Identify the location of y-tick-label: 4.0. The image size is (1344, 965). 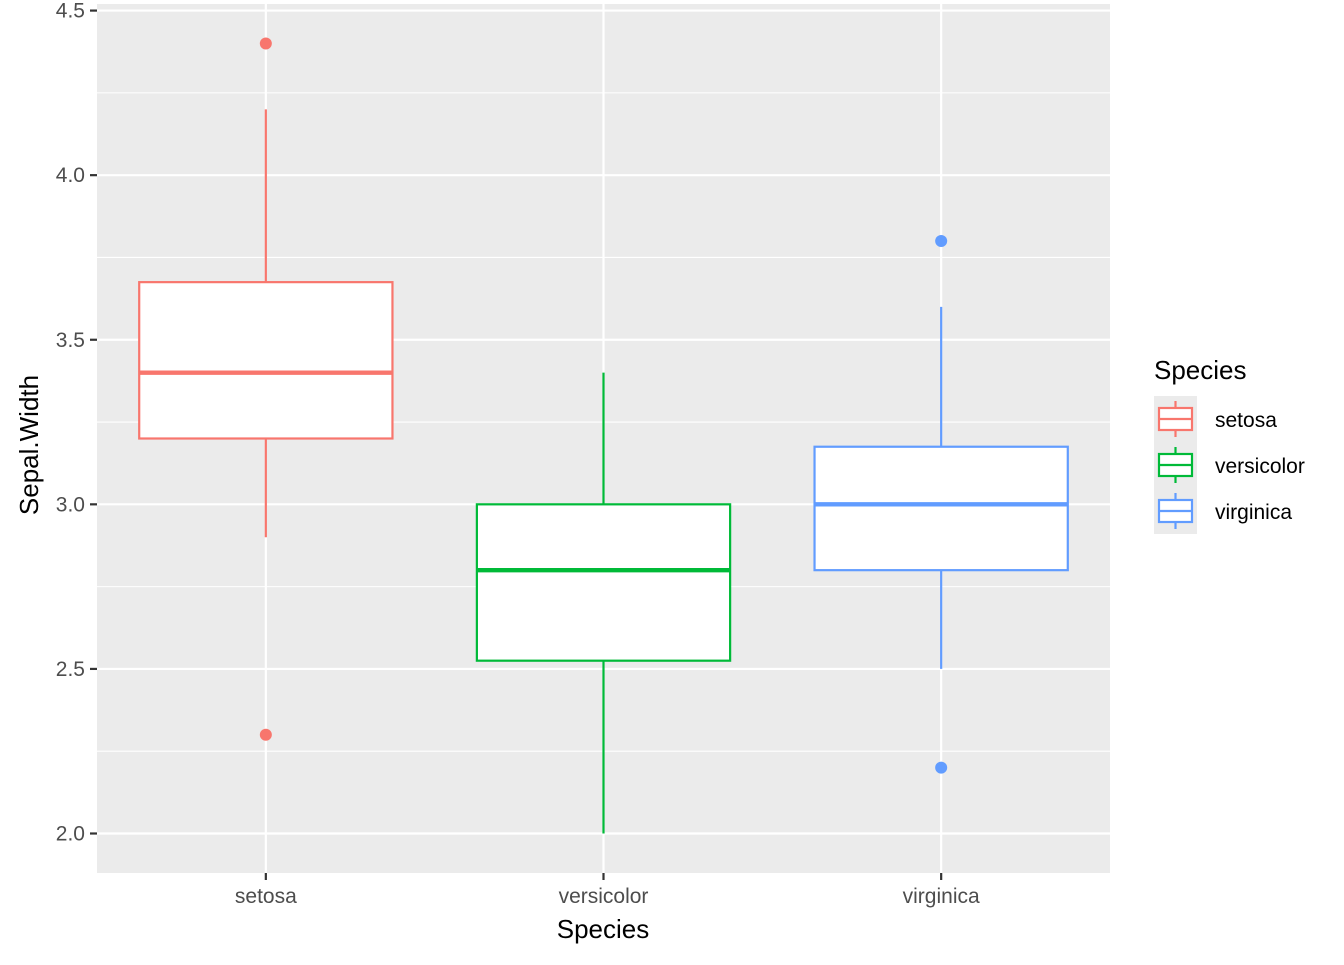
(70, 175).